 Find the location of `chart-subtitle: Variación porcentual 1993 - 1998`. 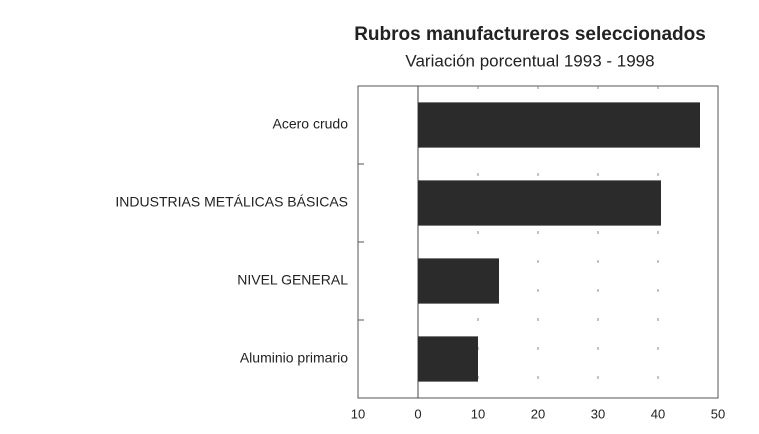

chart-subtitle: Variación porcentual 1993 - 1998 is located at coordinates (529, 60).